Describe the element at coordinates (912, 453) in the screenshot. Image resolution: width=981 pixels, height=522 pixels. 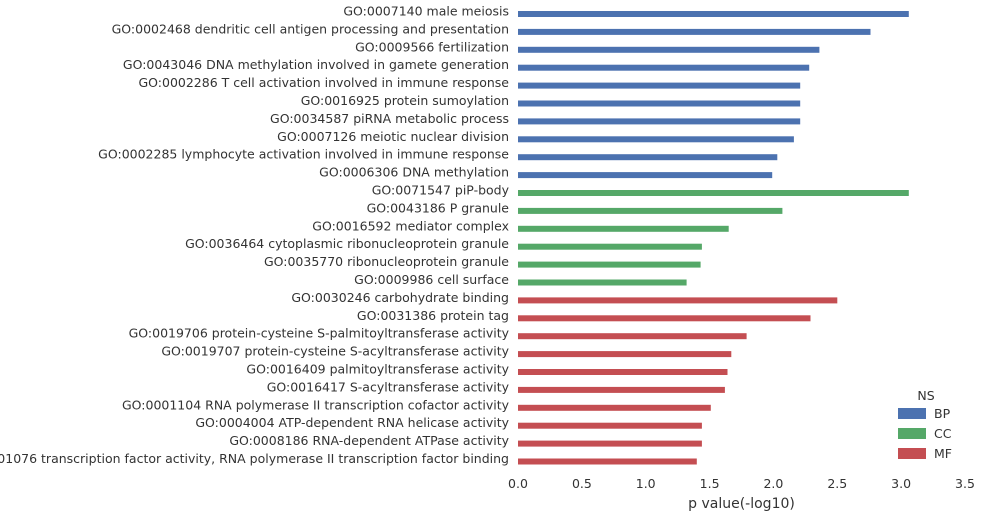
I see `legend-swatch-mf` at that location.